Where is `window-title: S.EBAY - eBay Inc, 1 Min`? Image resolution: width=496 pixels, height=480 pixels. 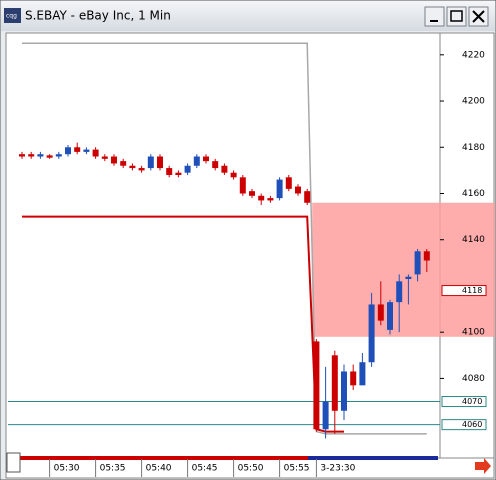 window-title: S.EBAY - eBay Inc, 1 Min is located at coordinates (98, 16).